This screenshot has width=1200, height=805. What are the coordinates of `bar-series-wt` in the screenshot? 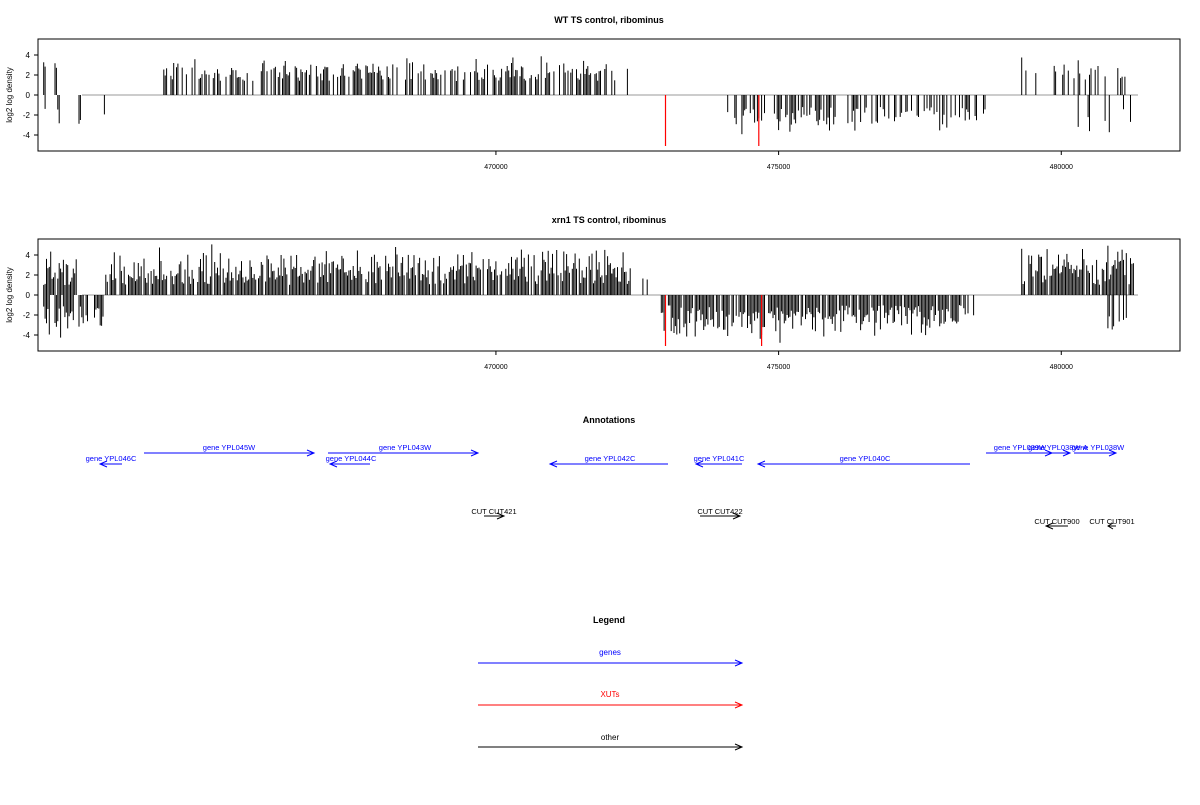 It's located at (587, 101).